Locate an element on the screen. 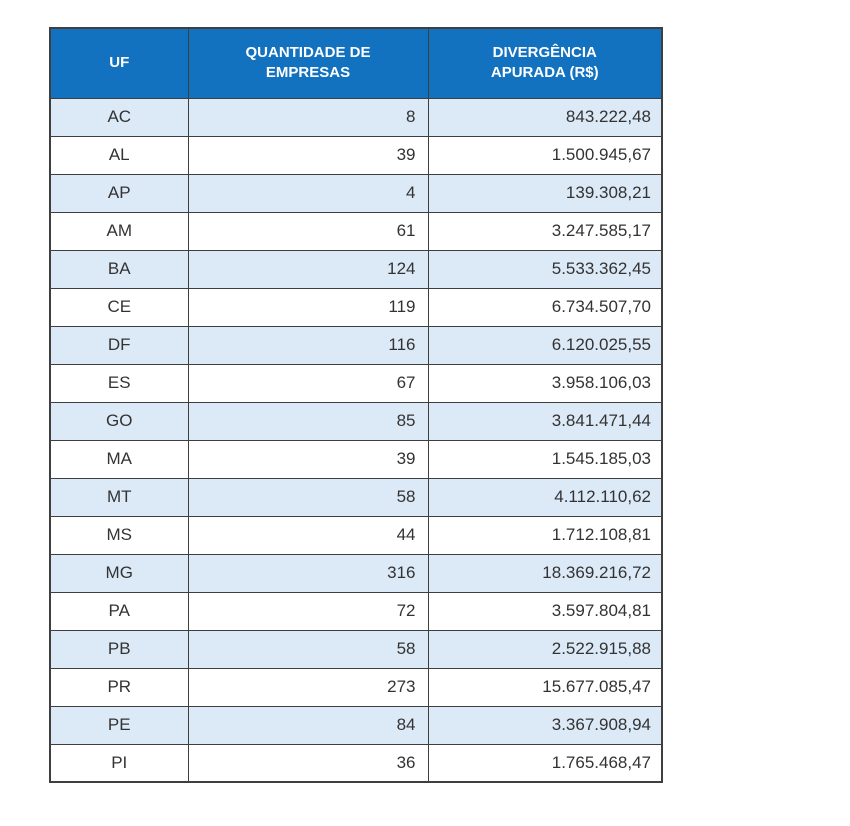 This screenshot has width=850, height=826. empresas-cell: 124 is located at coordinates (308, 269).